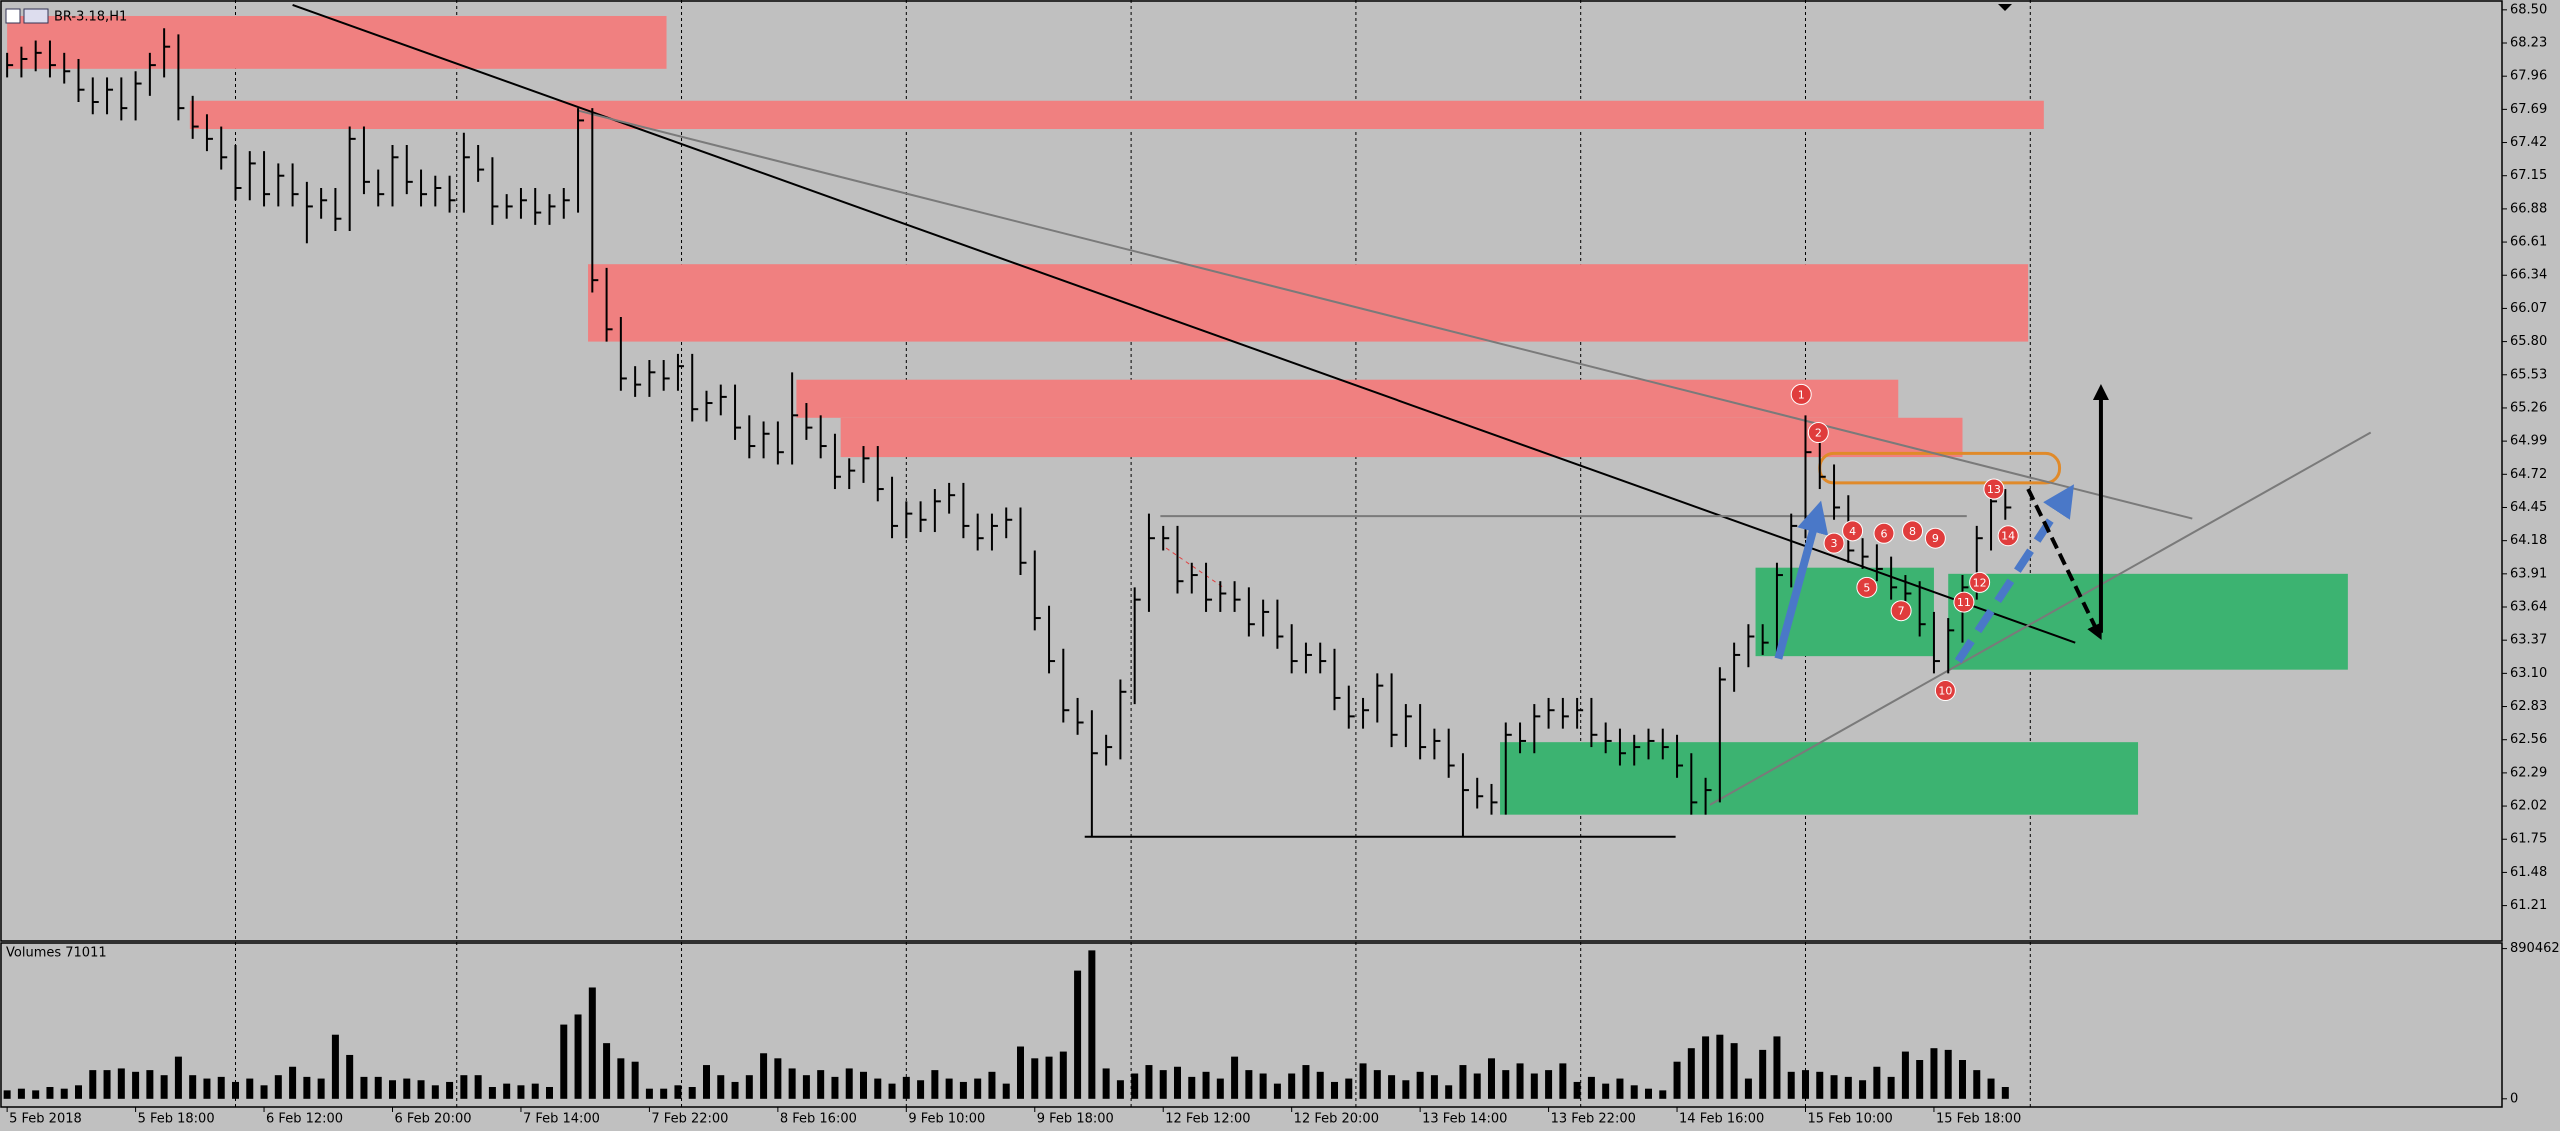  What do you see at coordinates (2528, 407) in the screenshot?
I see `y-tick-label: 65.26` at bounding box center [2528, 407].